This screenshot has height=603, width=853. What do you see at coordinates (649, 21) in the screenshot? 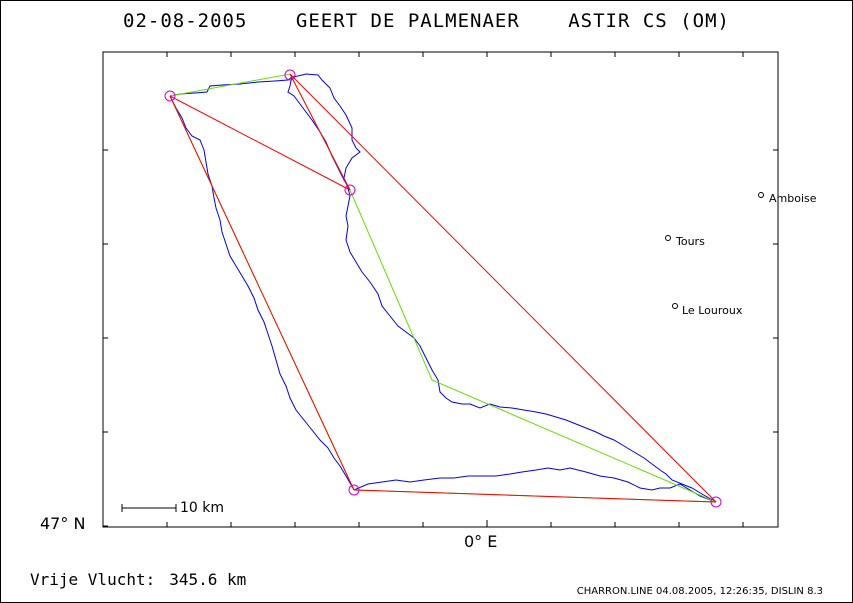
I see `title-glider: ASTIR CS (OM)` at bounding box center [649, 21].